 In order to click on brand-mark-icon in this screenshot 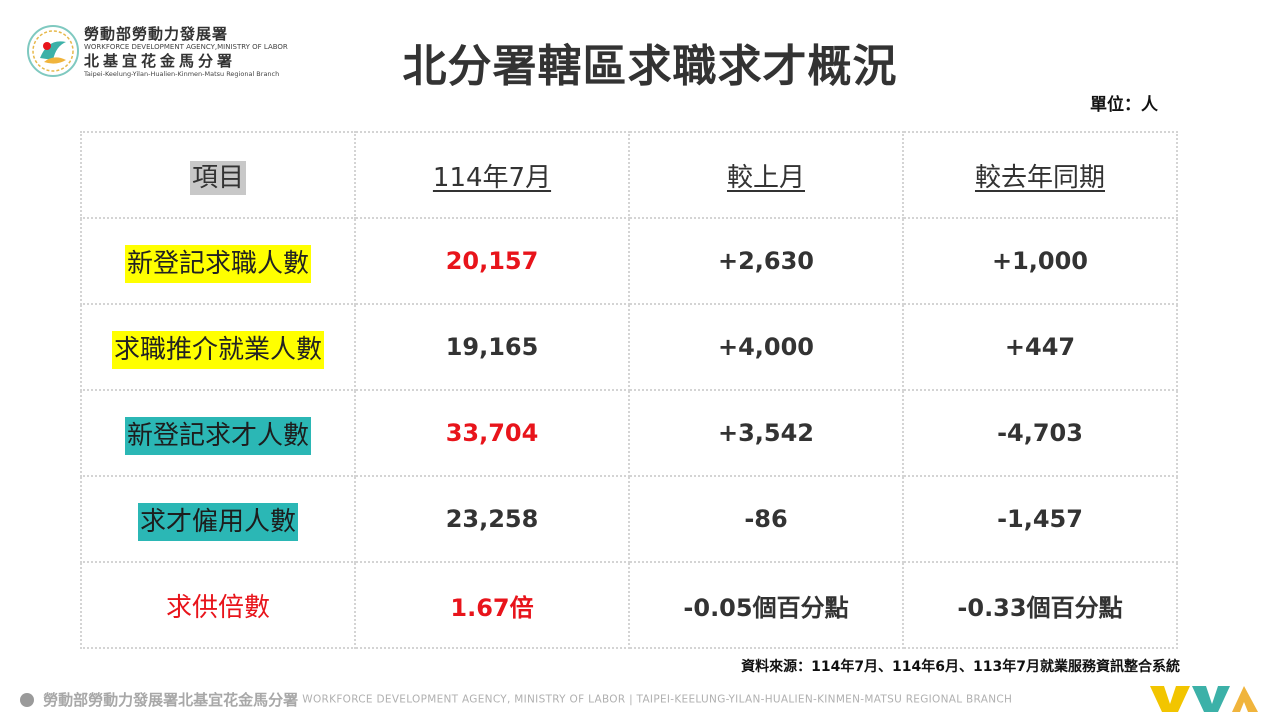, I will do `click(1204, 699)`.